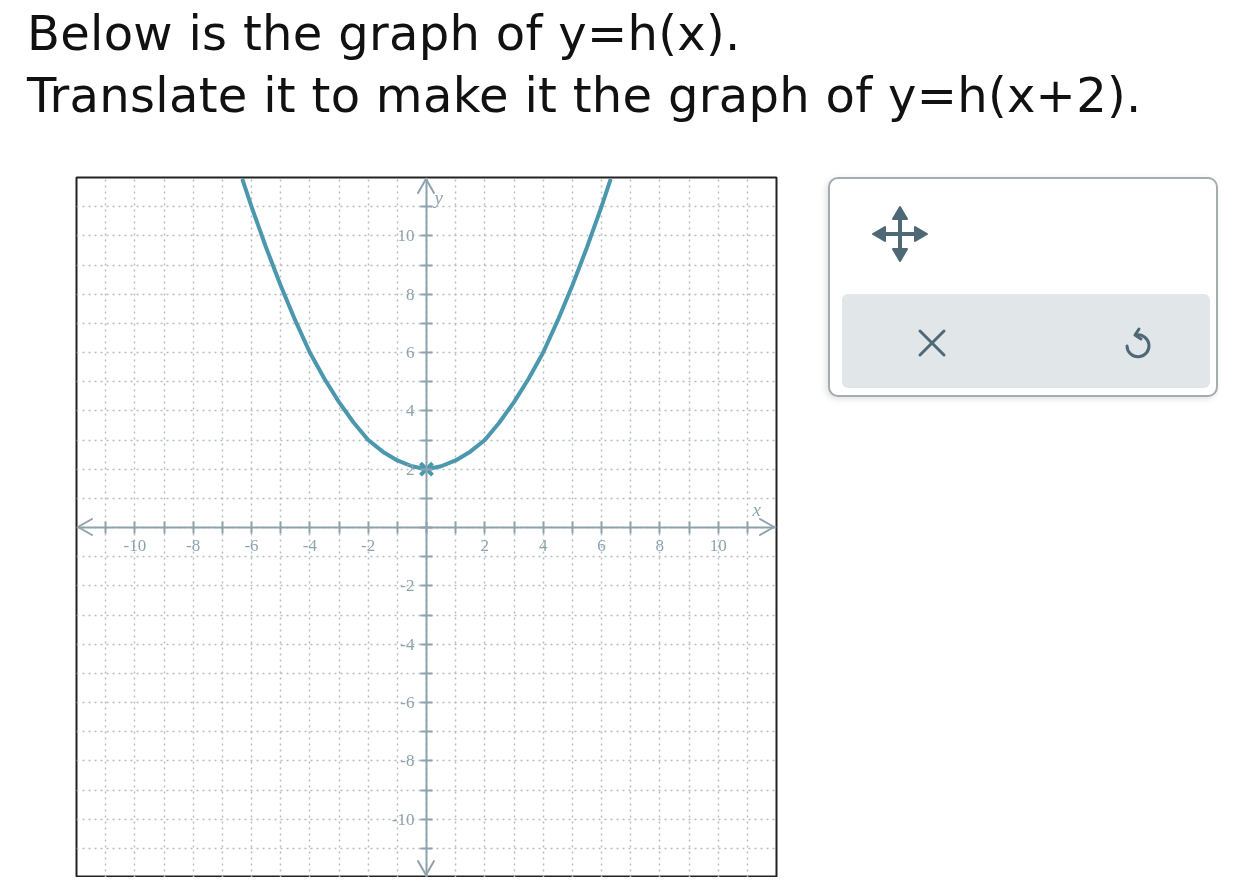  I want to click on chart-subtitle: Translate it to make it the graph of y=h(x+2)., so click(584, 95).